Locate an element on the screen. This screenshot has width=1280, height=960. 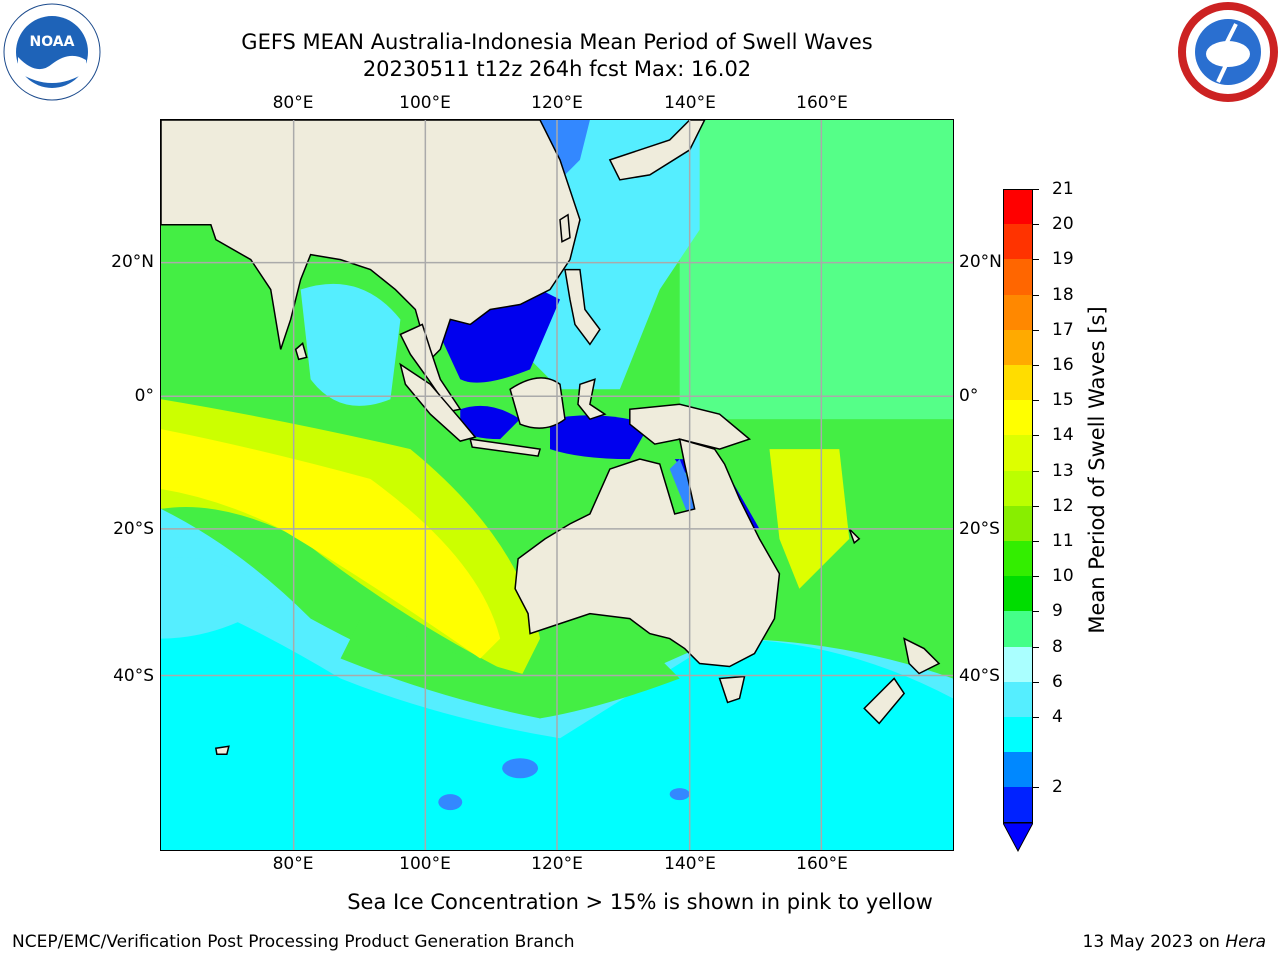
lon-tick-top: 160°E is located at coordinates (822, 103).